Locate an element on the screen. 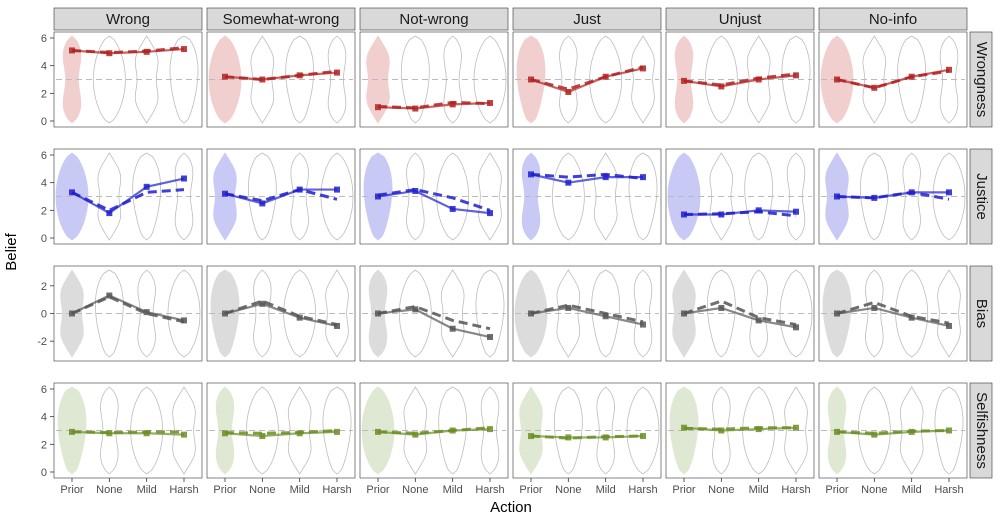  panel-wrongness-no-info is located at coordinates (893, 79).